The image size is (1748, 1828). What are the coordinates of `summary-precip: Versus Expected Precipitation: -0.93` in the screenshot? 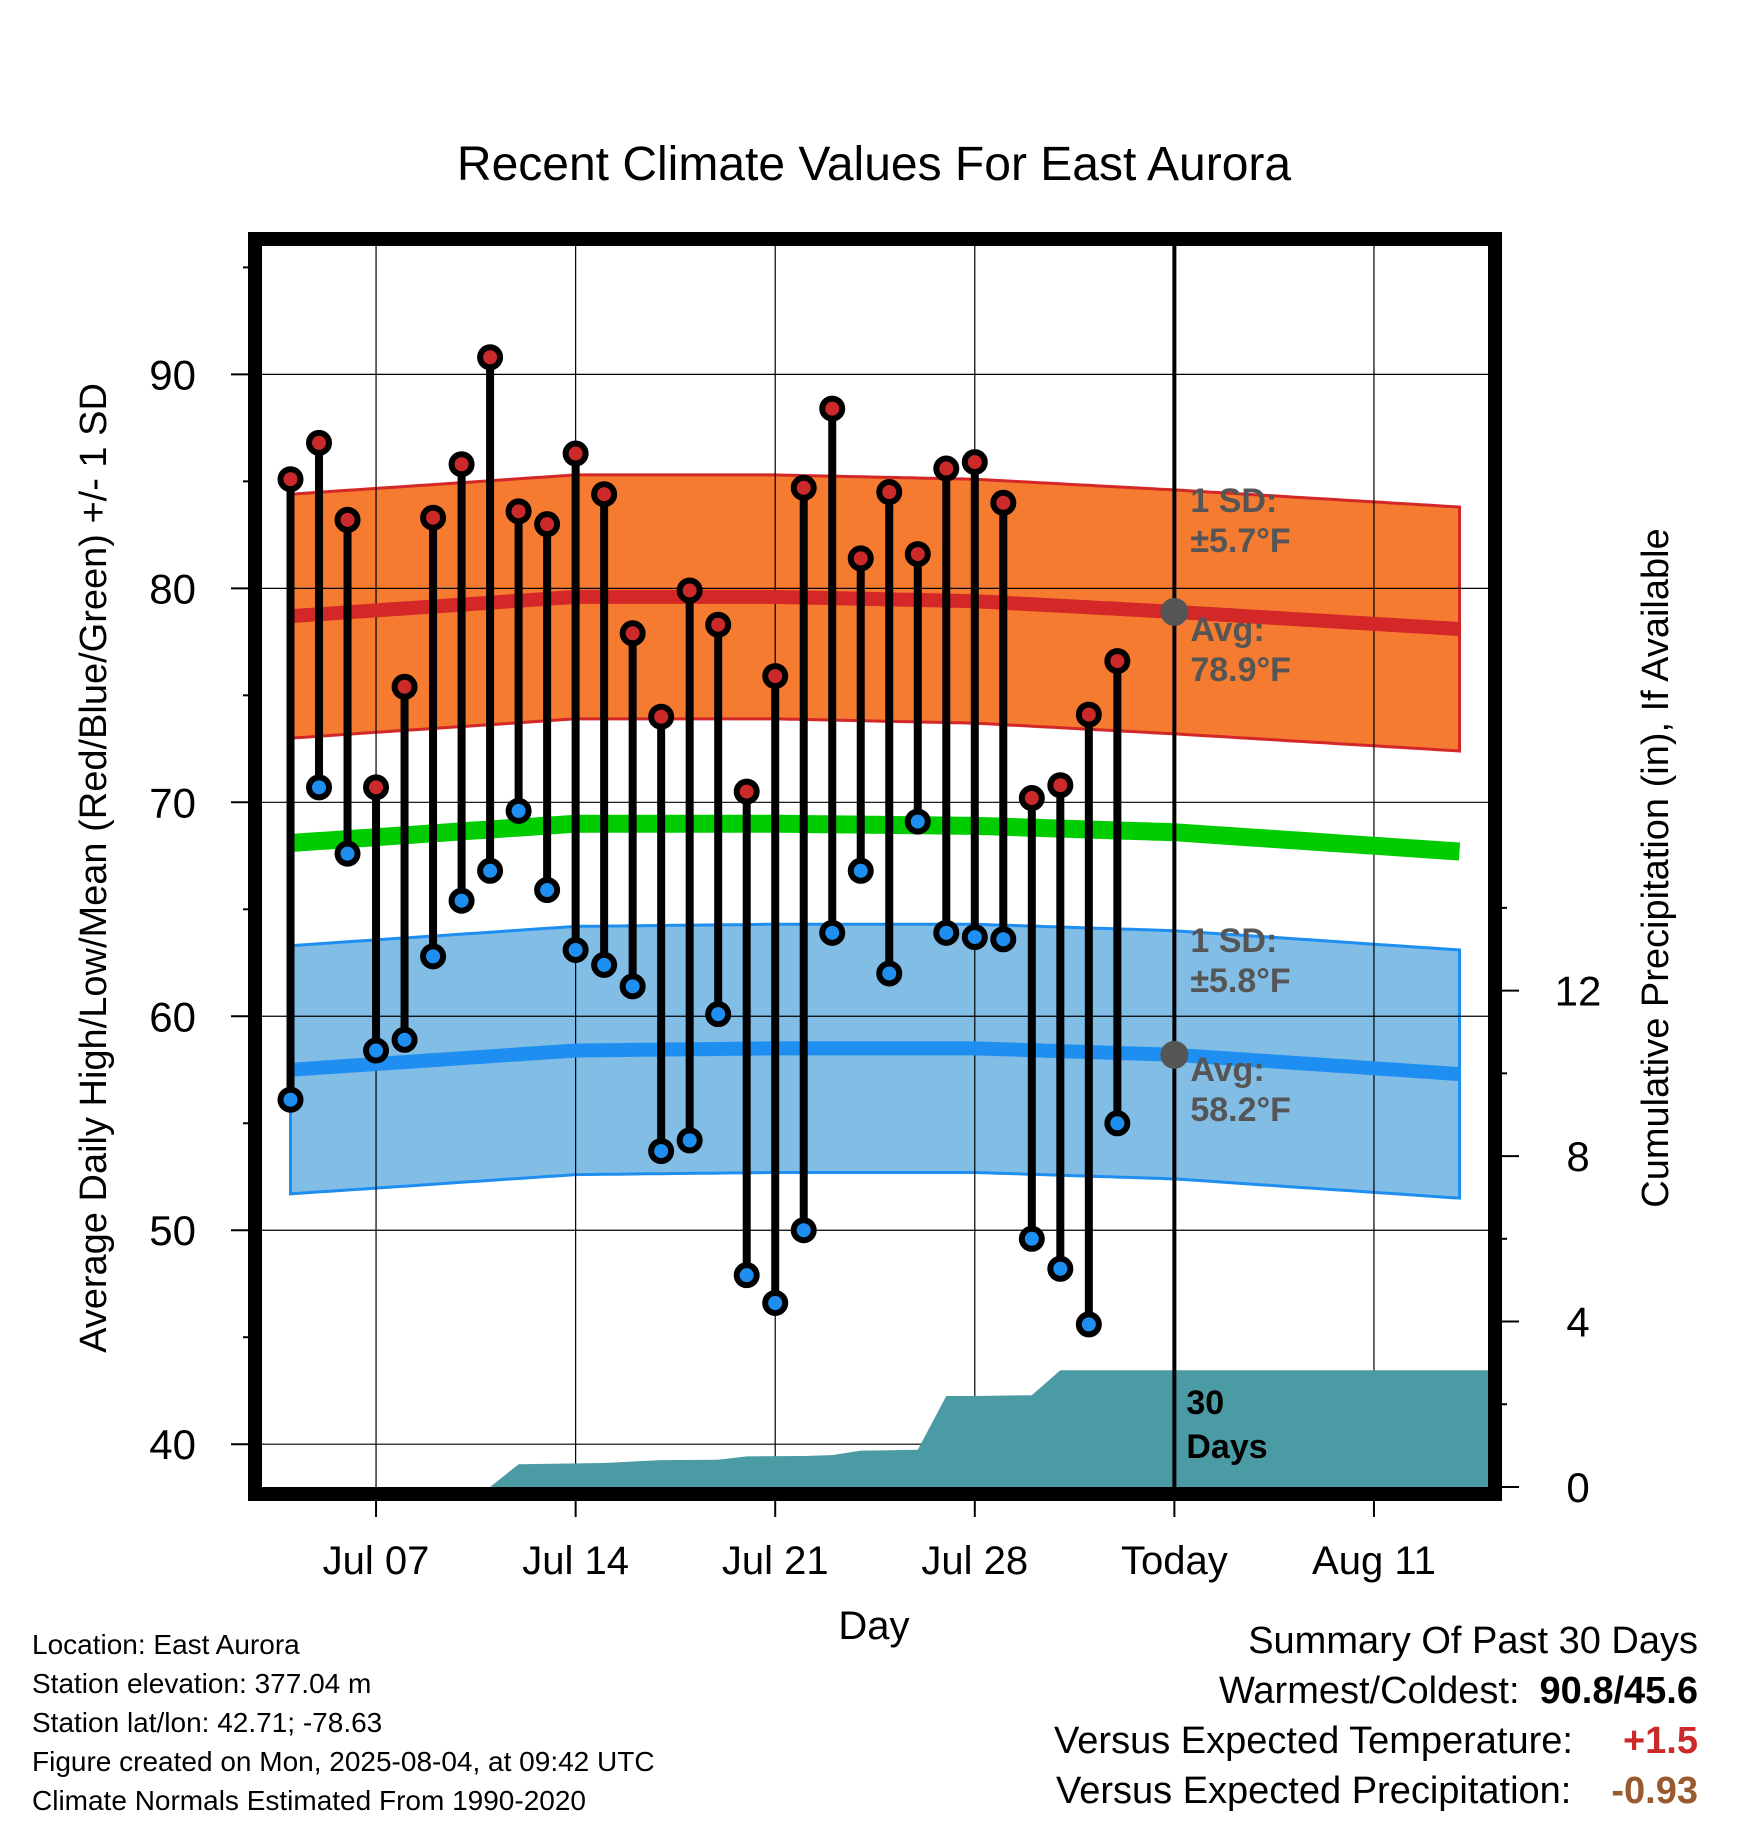 It's located at (1377, 1791).